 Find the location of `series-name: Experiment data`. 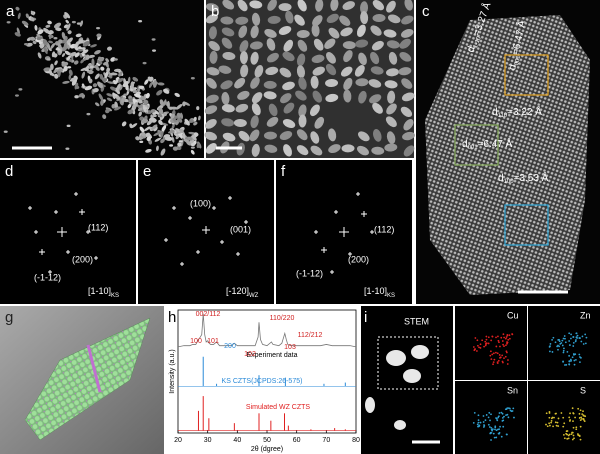

series-name: Experiment data is located at coordinates (272, 355).